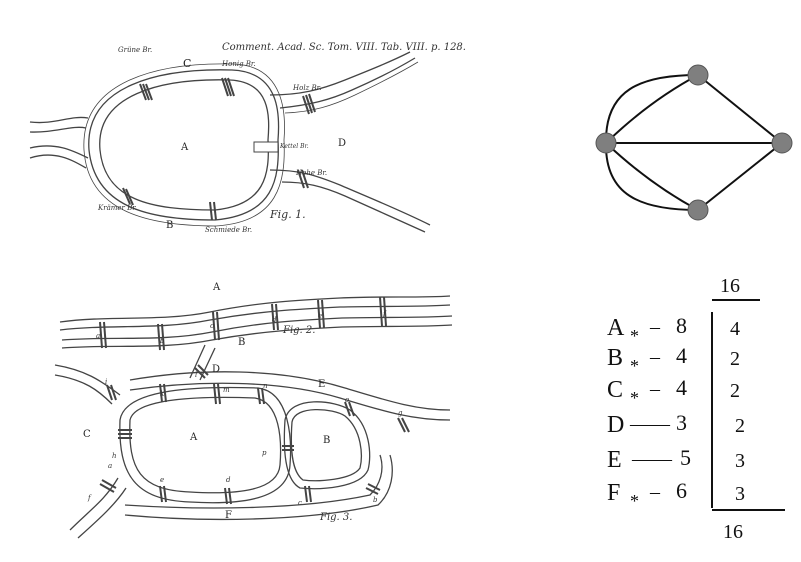  Describe the element at coordinates (615, 425) in the screenshot. I see `row-region: D` at that location.